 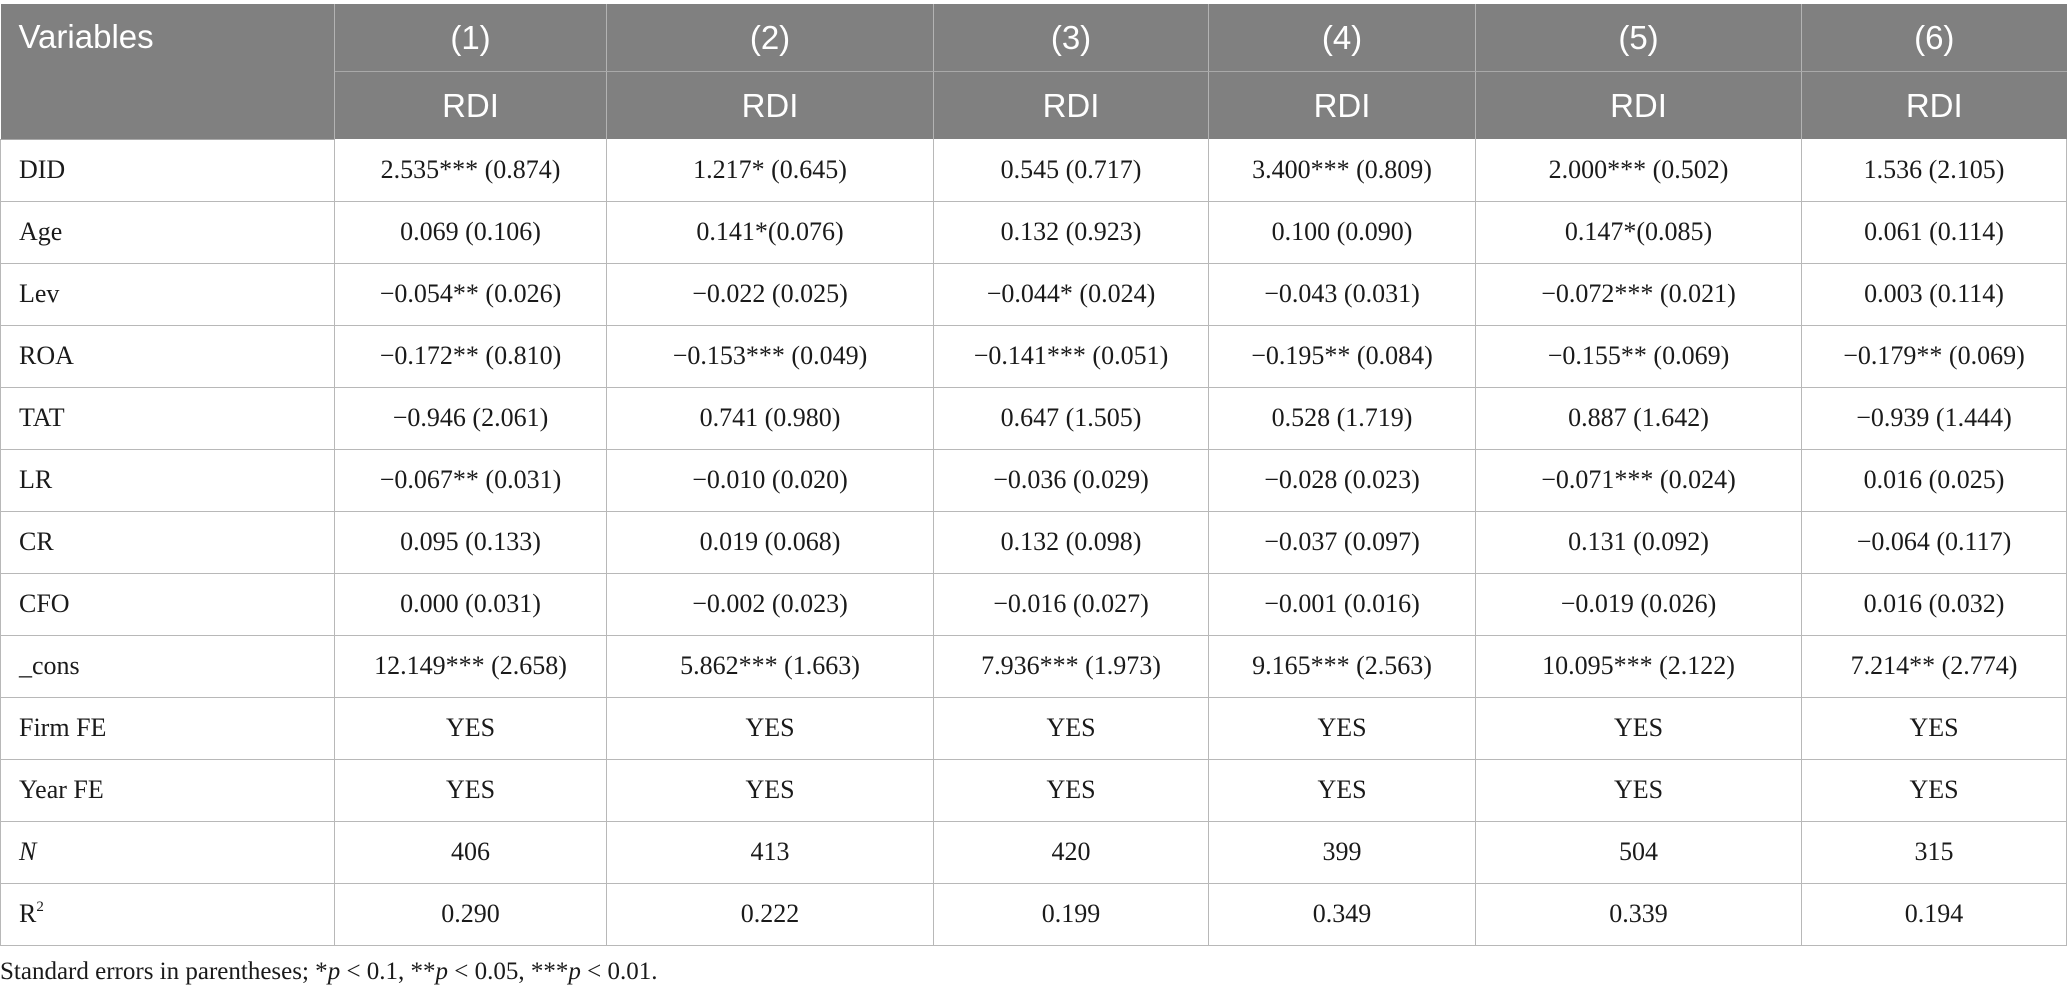 I want to click on column-header-5: (5), so click(x=1638, y=38).